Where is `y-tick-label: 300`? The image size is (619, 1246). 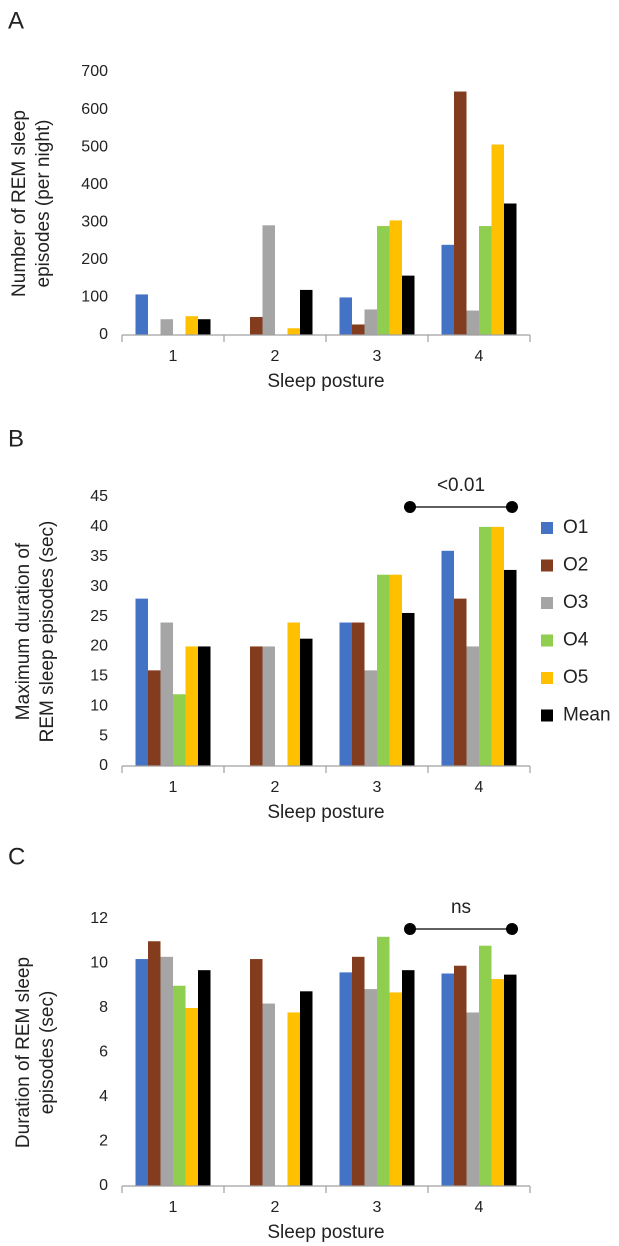
y-tick-label: 300 is located at coordinates (94, 222).